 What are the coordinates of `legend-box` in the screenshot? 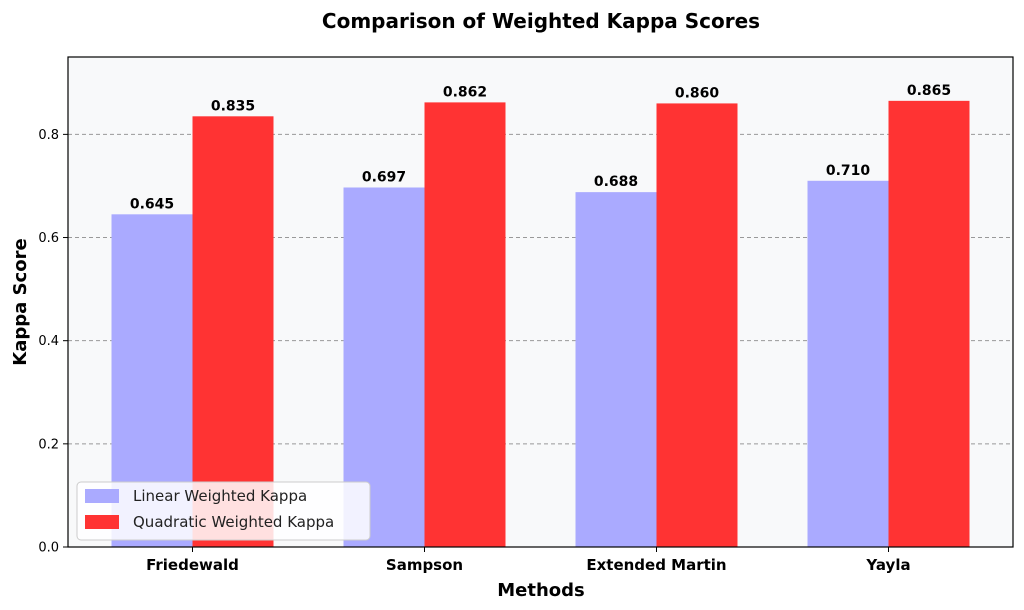 It's located at (223, 511).